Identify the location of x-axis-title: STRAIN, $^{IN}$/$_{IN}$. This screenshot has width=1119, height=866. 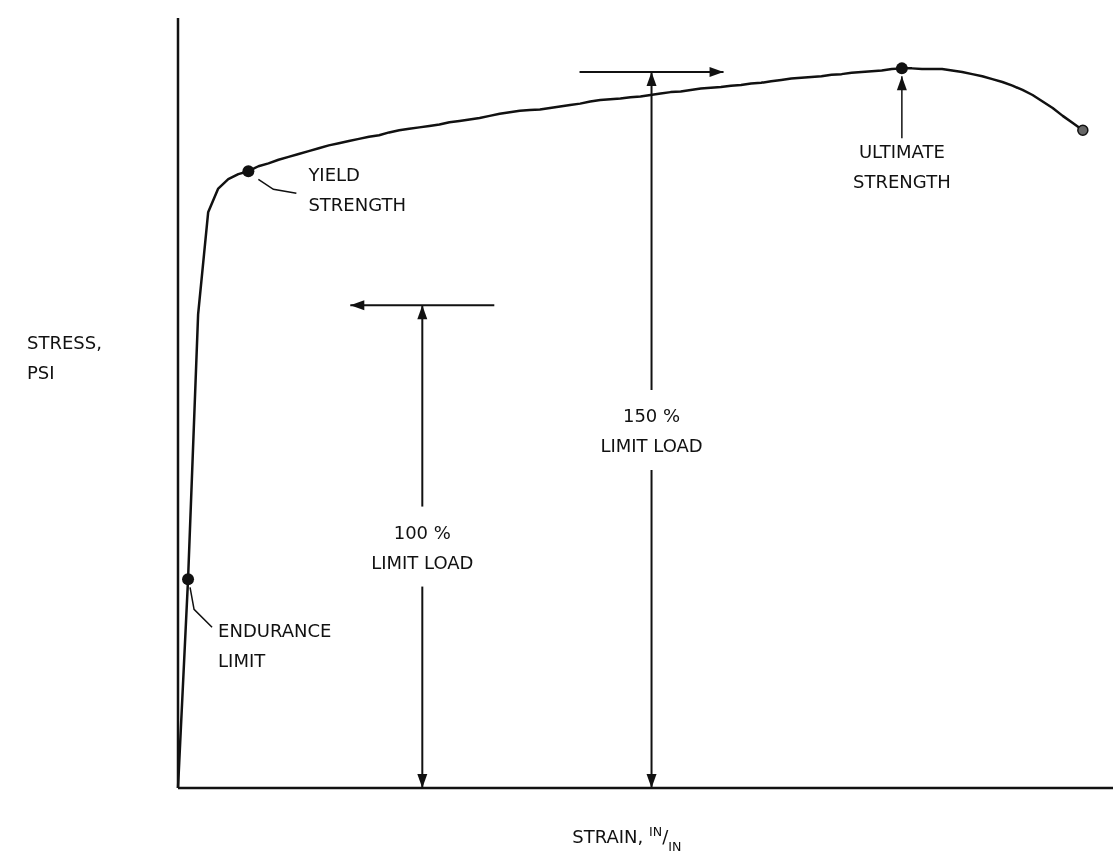
(627, 838).